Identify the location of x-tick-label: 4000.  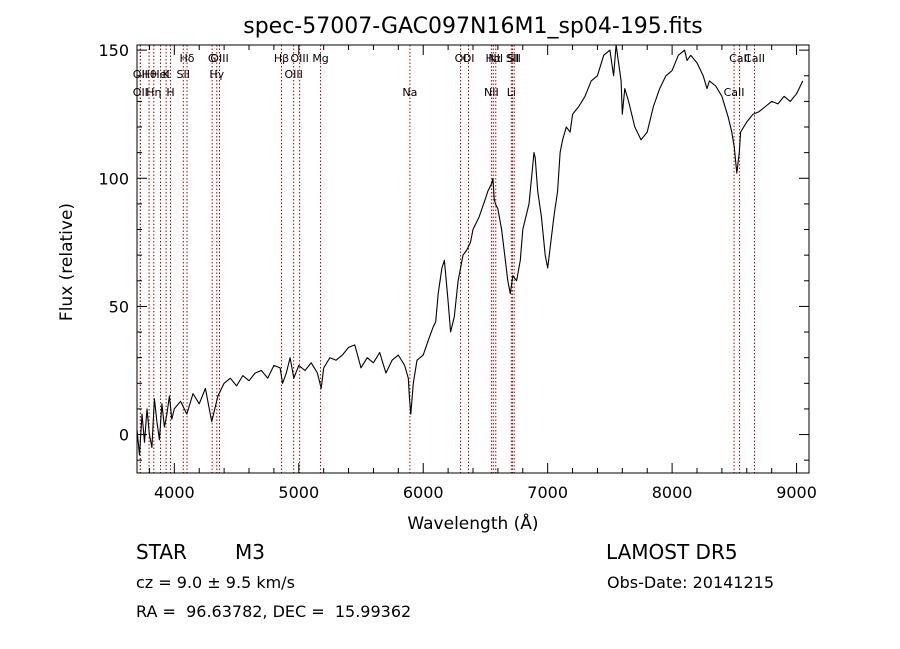
(174, 492).